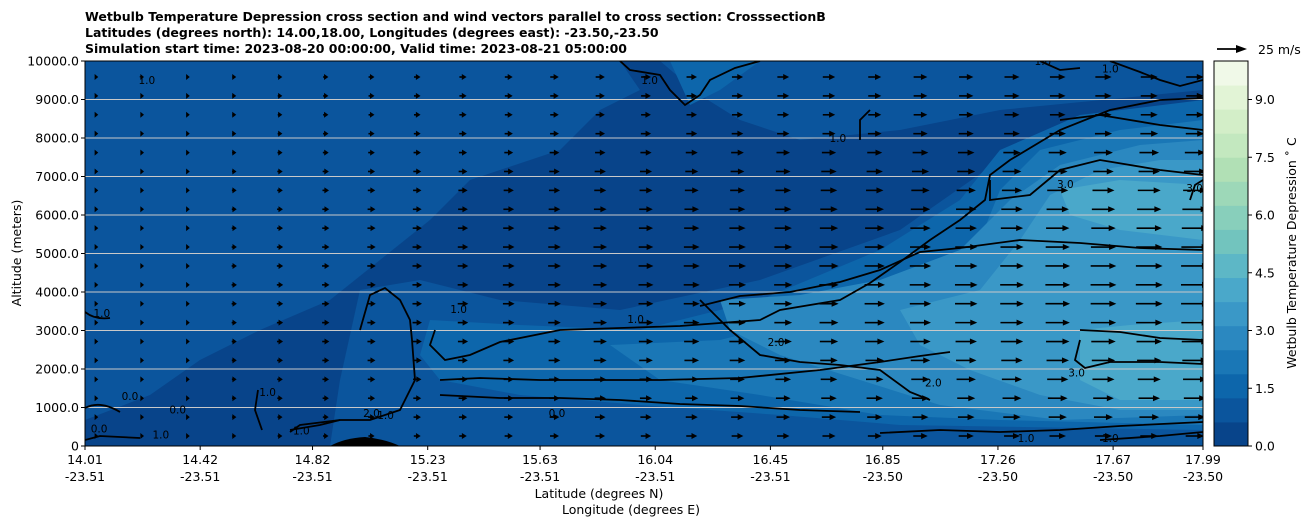  What do you see at coordinates (75, 446) in the screenshot?
I see `y-tick-label: 0` at bounding box center [75, 446].